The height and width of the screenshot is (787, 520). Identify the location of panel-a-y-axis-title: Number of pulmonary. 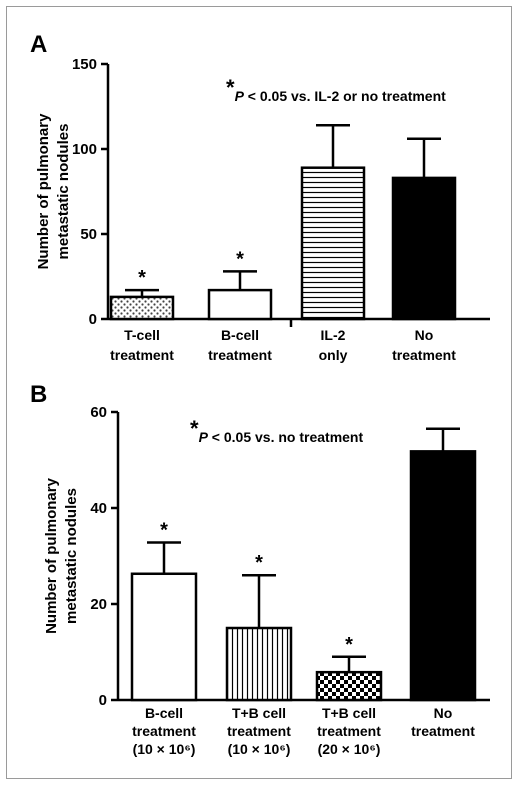
(43, 191).